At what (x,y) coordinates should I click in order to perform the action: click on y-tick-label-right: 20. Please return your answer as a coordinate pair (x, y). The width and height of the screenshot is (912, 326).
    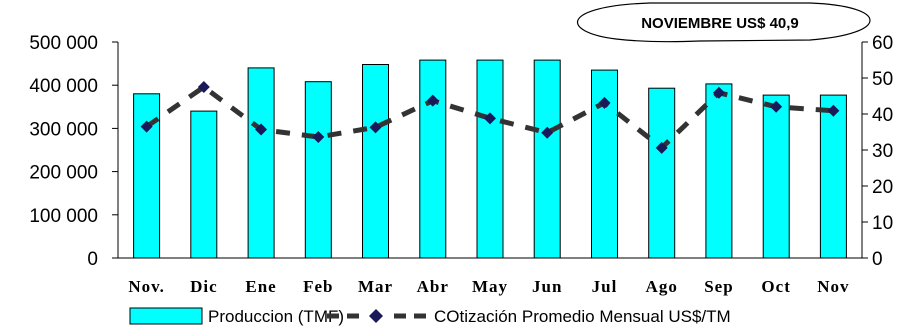
    Looking at the image, I should click on (882, 187).